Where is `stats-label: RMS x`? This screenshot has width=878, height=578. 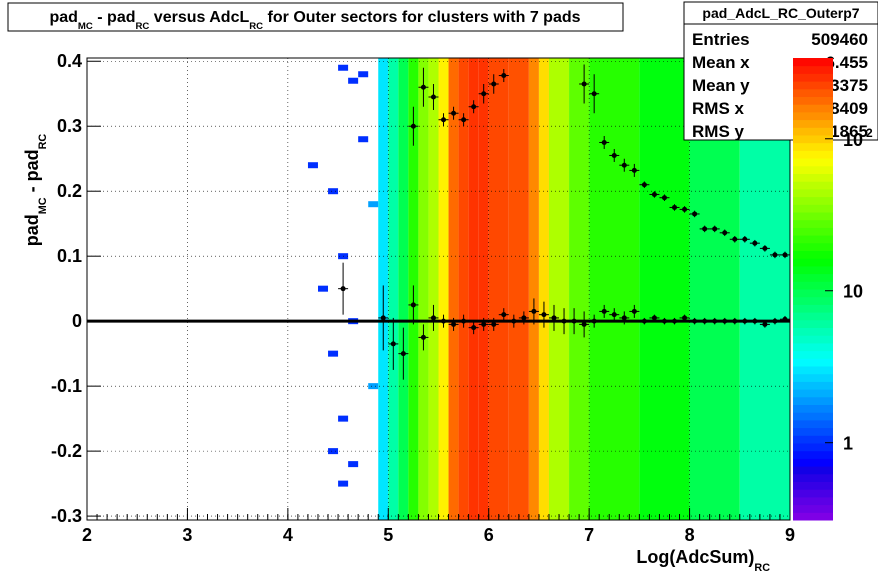
stats-label: RMS x is located at coordinates (718, 108).